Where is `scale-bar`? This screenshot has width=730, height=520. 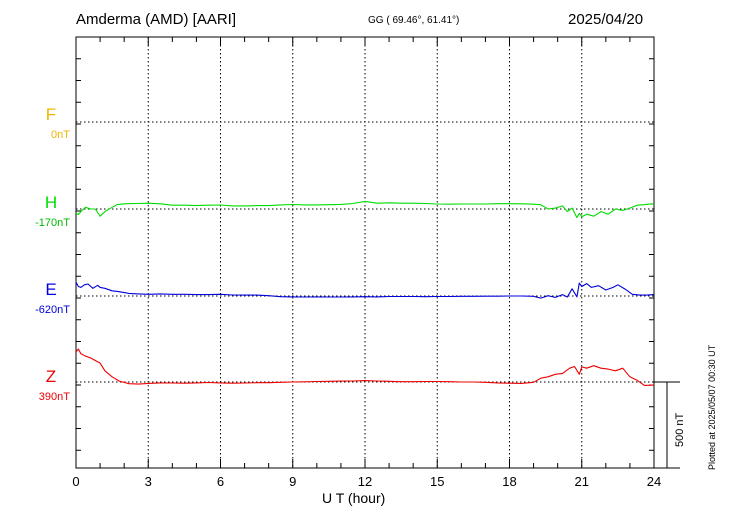 scale-bar is located at coordinates (667, 425).